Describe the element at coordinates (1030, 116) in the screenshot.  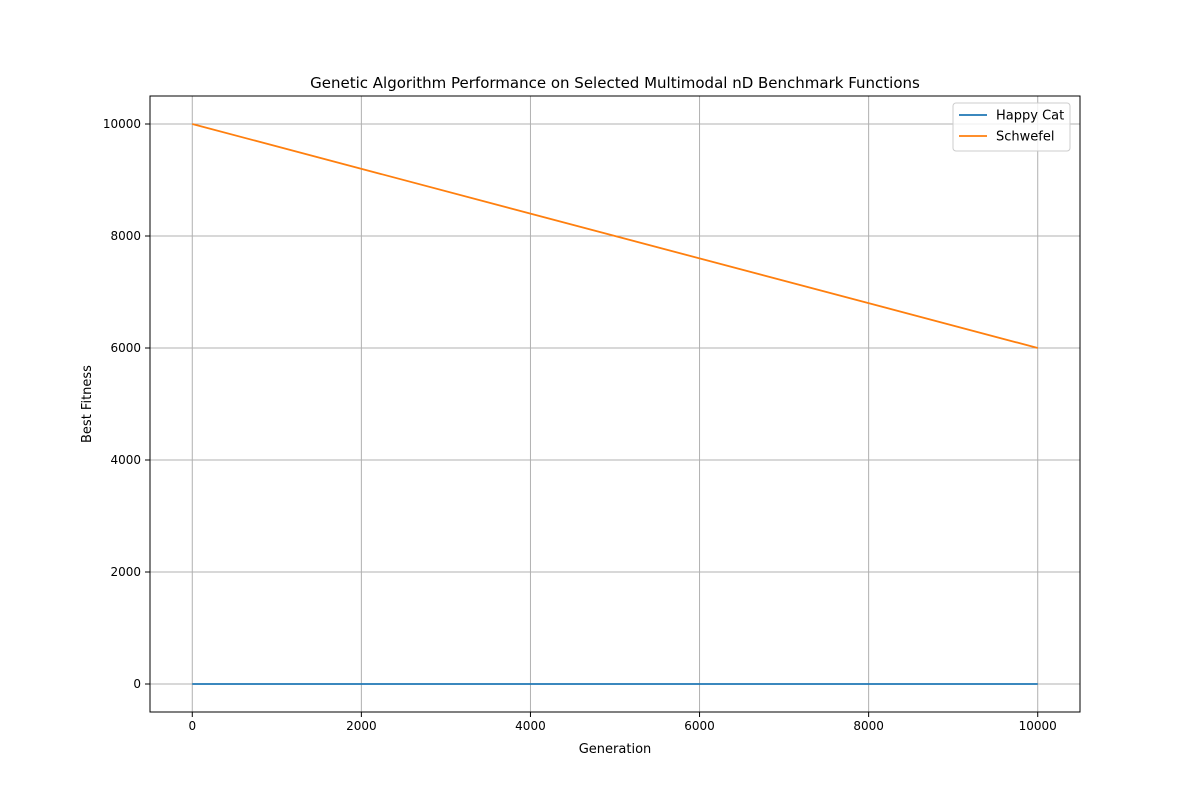
I see `legend-label: Happy Cat` at that location.